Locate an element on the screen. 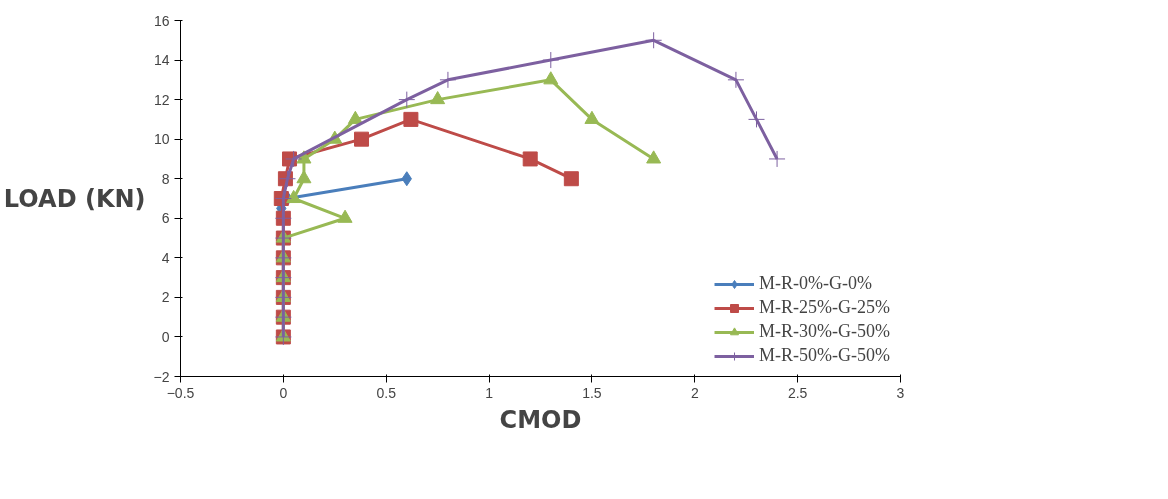  x-tick-label: 2 is located at coordinates (694, 392).